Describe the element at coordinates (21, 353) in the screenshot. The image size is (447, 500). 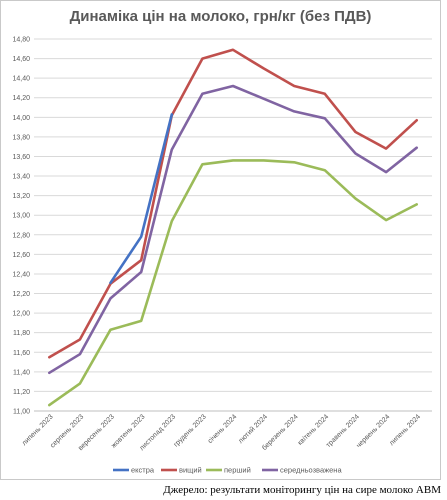
I see `y-tick-label: 11,60` at that location.